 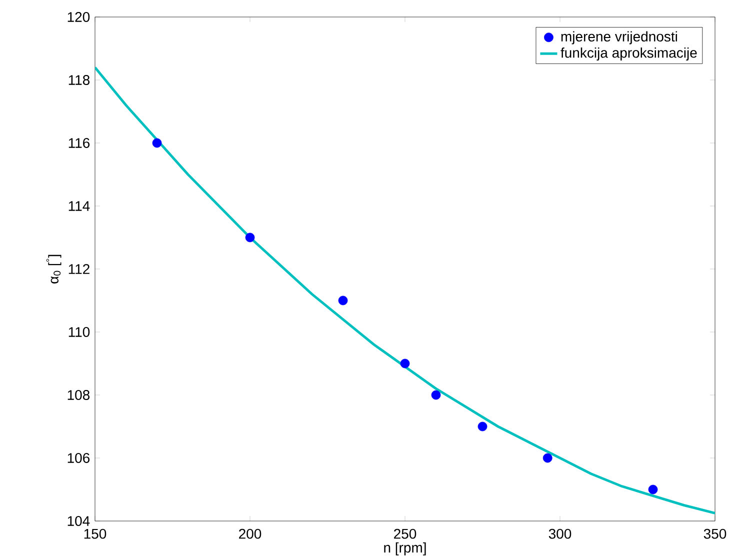 What do you see at coordinates (79, 17) in the screenshot?
I see `y-tick-label: 120` at bounding box center [79, 17].